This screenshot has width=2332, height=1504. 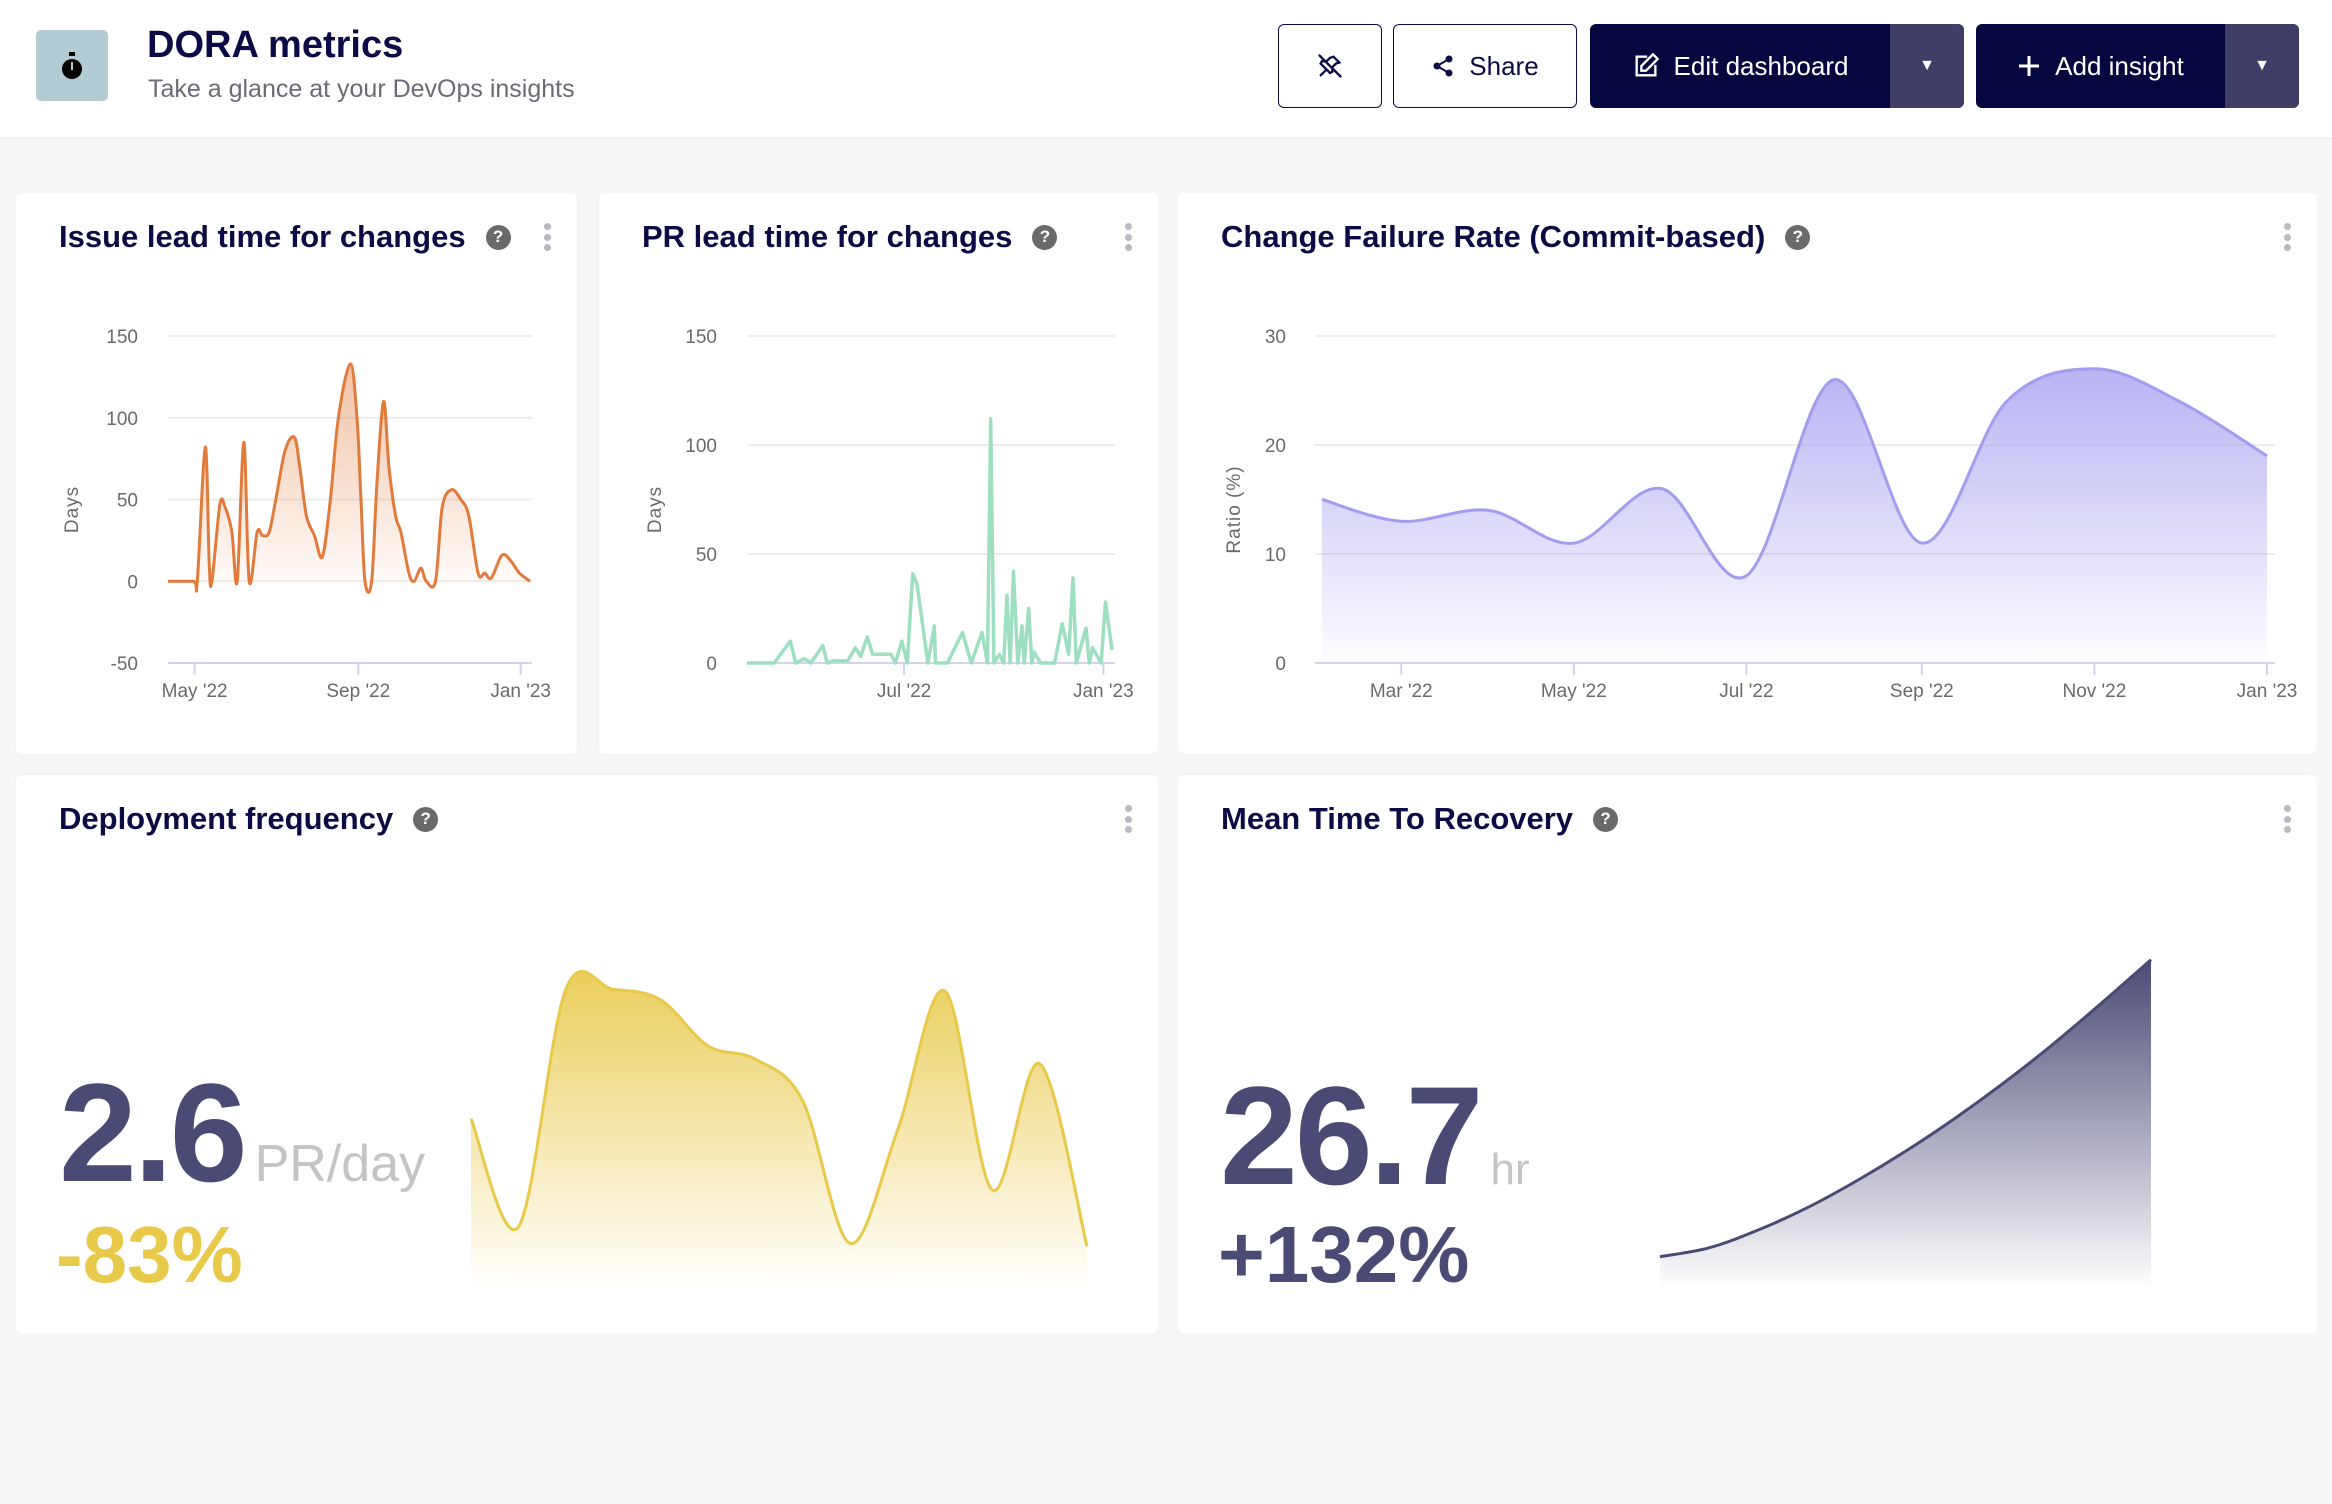 What do you see at coordinates (1761, 65) in the screenshot?
I see `edit-dashboard-label: Edit dashboard` at bounding box center [1761, 65].